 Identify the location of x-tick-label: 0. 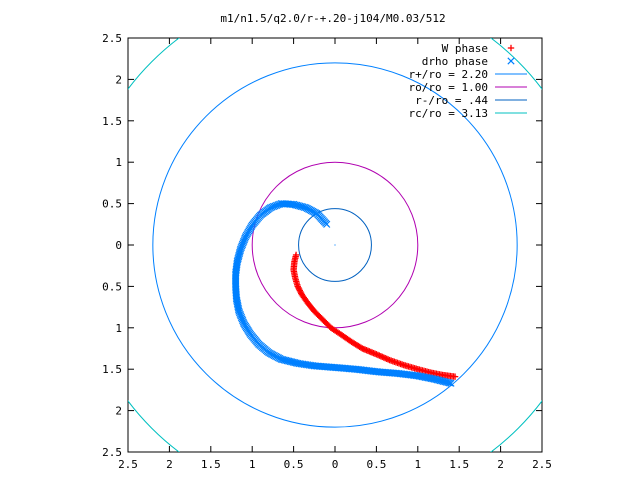
(335, 464).